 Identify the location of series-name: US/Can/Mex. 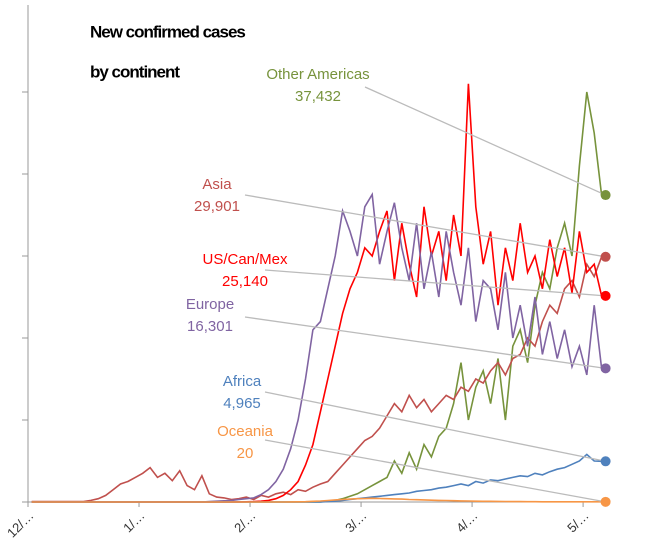
(245, 259).